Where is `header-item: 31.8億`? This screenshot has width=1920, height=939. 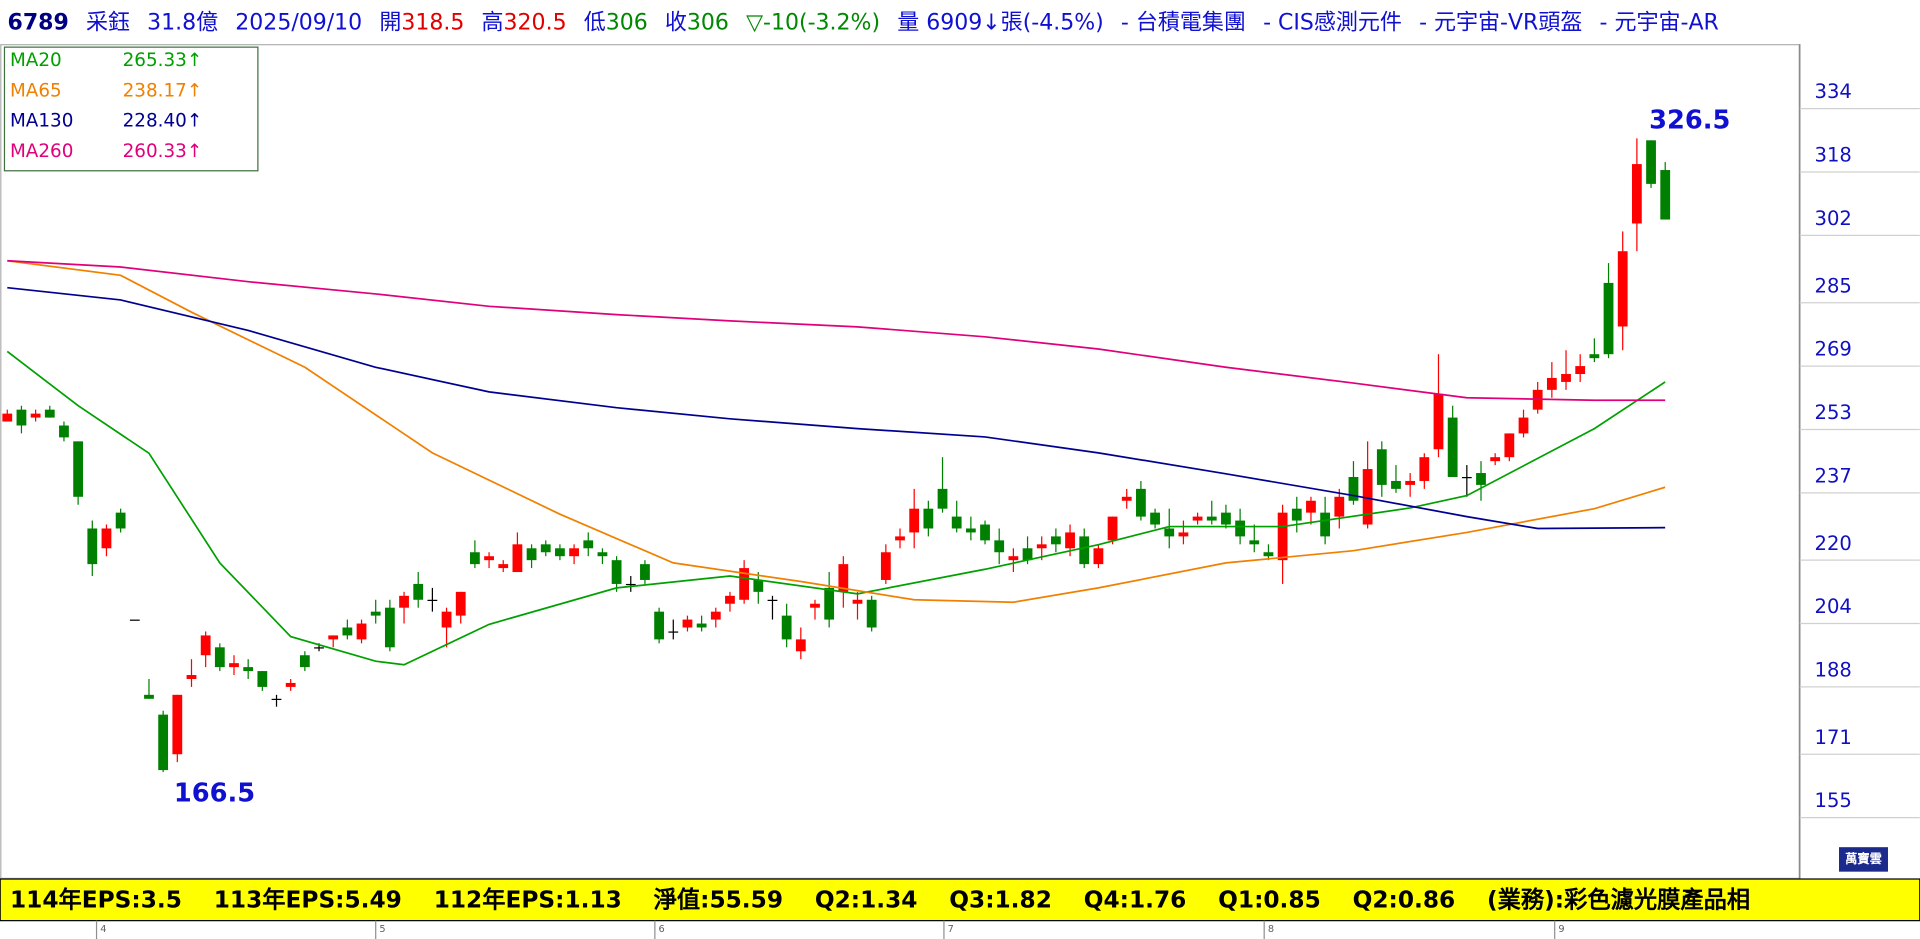 header-item: 31.8億 is located at coordinates (182, 22).